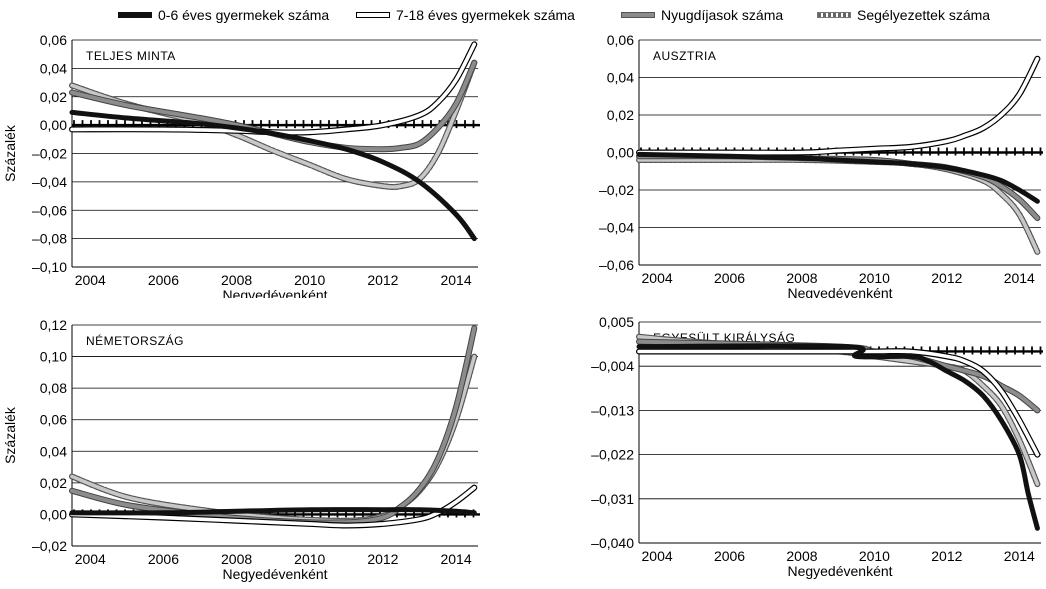 The image size is (1046, 589). Describe the element at coordinates (612, 455) in the screenshot. I see `y-tick-label: –0,022` at that location.